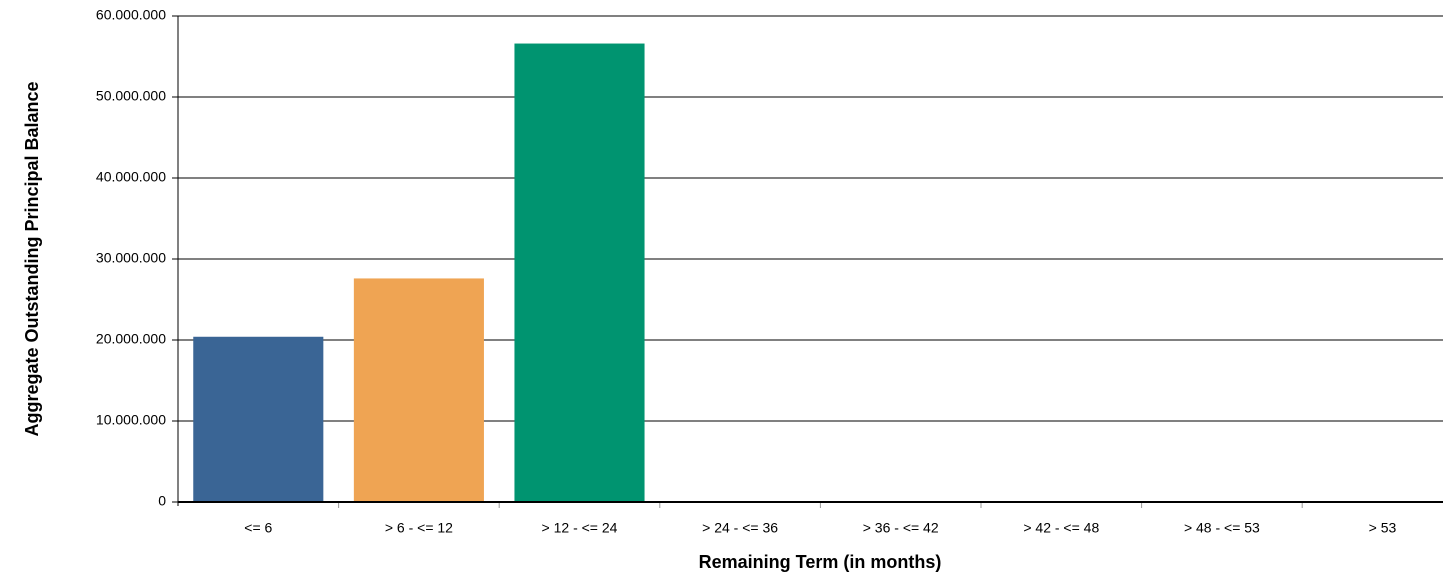 The image size is (1443, 578). Describe the element at coordinates (131, 96) in the screenshot. I see `y-tick-label: 50.000.000` at that location.